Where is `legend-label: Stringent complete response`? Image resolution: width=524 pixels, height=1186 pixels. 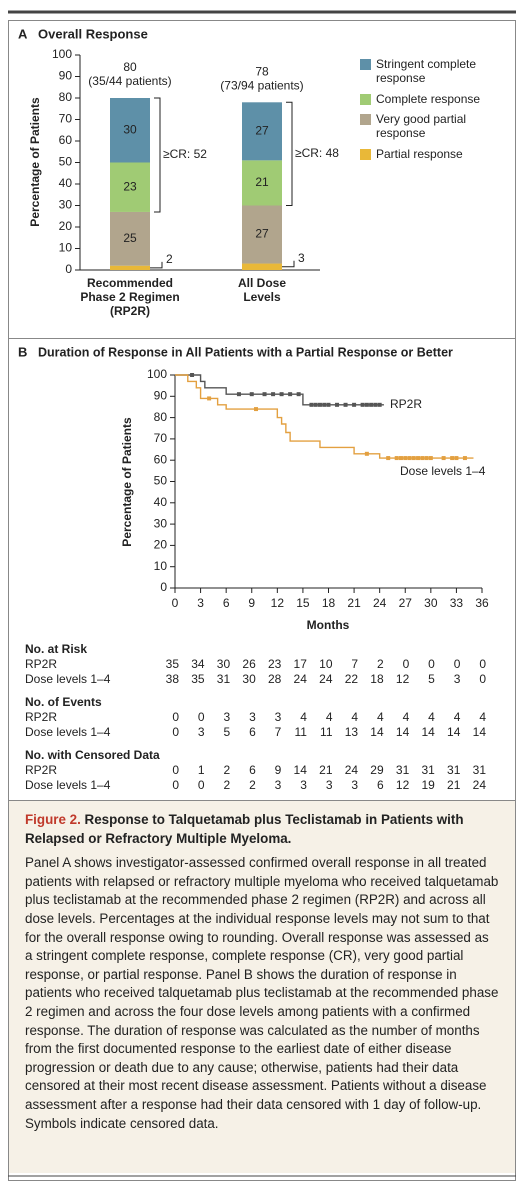
legend-label: Stringent complete response is located at coordinates (426, 71).